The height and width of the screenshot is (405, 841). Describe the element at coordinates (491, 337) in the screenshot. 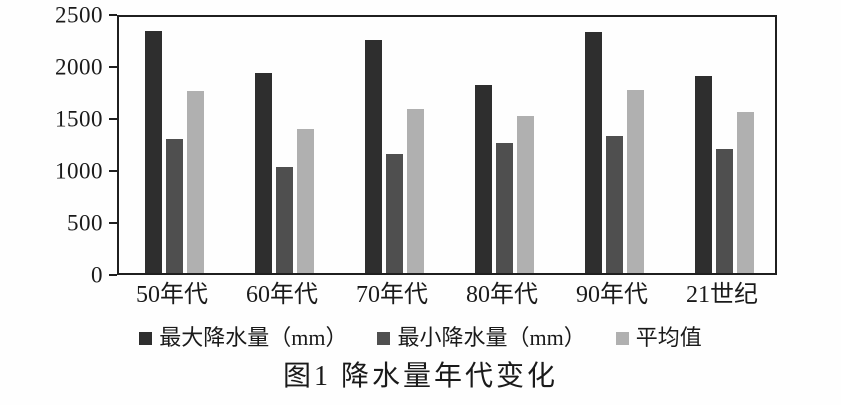

I see `legend-label: 最小降水量（mm）` at that location.